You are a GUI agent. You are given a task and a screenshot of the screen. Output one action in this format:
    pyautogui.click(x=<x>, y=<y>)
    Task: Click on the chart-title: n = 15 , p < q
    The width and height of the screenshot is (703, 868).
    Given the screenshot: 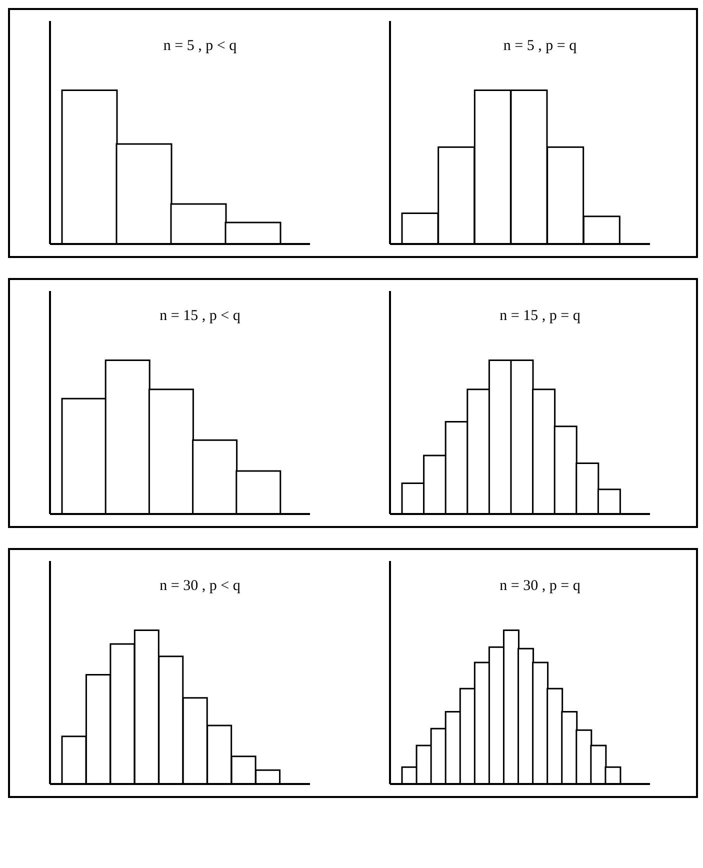 What is the action you would take?
    pyautogui.click(x=200, y=316)
    